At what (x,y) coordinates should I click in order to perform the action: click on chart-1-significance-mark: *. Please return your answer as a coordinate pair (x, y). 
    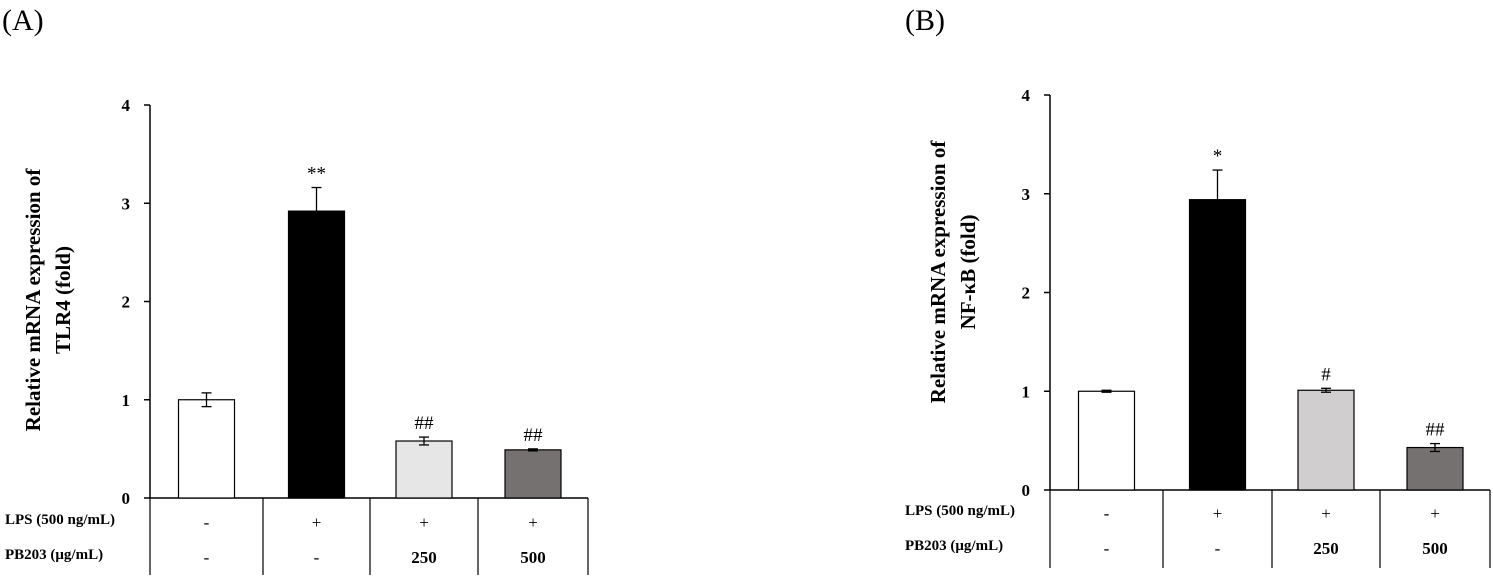
    Looking at the image, I should click on (1218, 156).